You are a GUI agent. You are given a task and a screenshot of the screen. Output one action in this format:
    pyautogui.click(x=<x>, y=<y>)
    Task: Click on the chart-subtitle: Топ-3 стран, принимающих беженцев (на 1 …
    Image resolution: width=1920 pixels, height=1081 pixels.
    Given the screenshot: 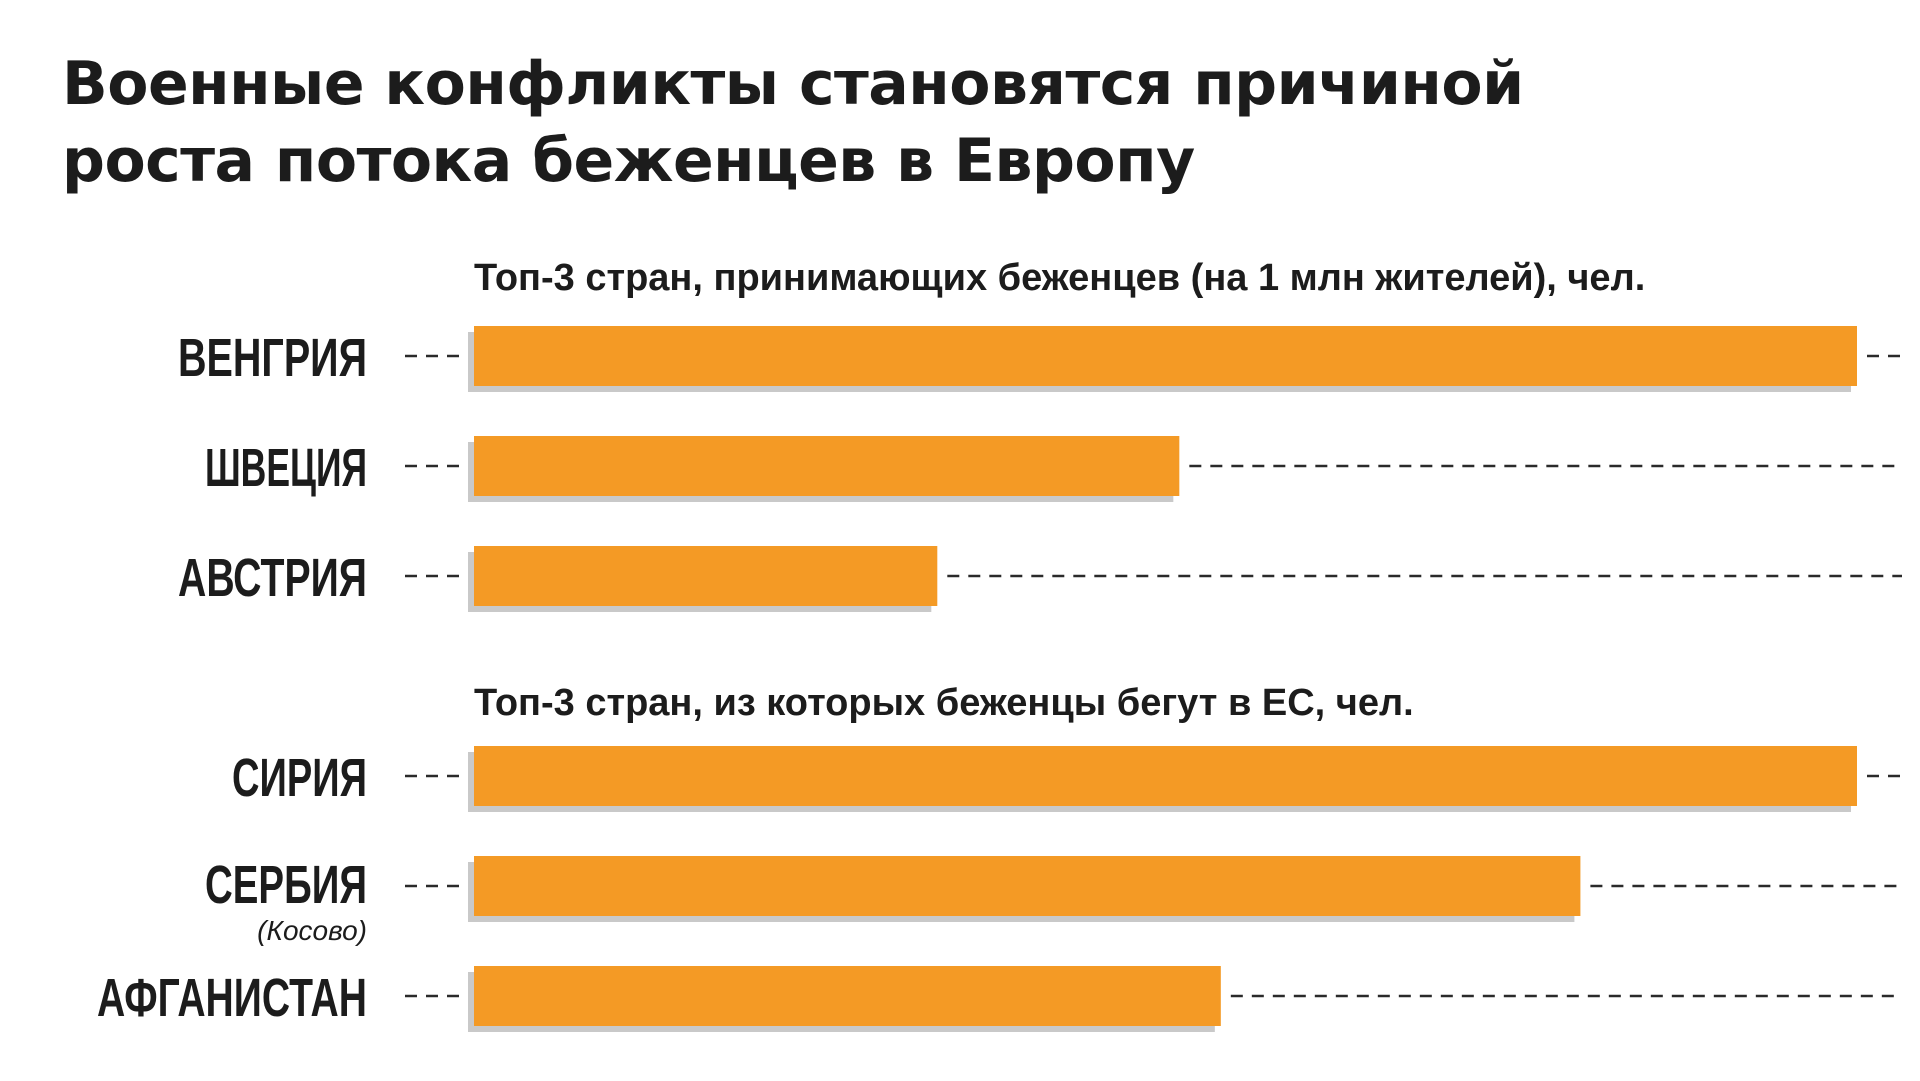 What is the action you would take?
    pyautogui.click(x=1059, y=278)
    